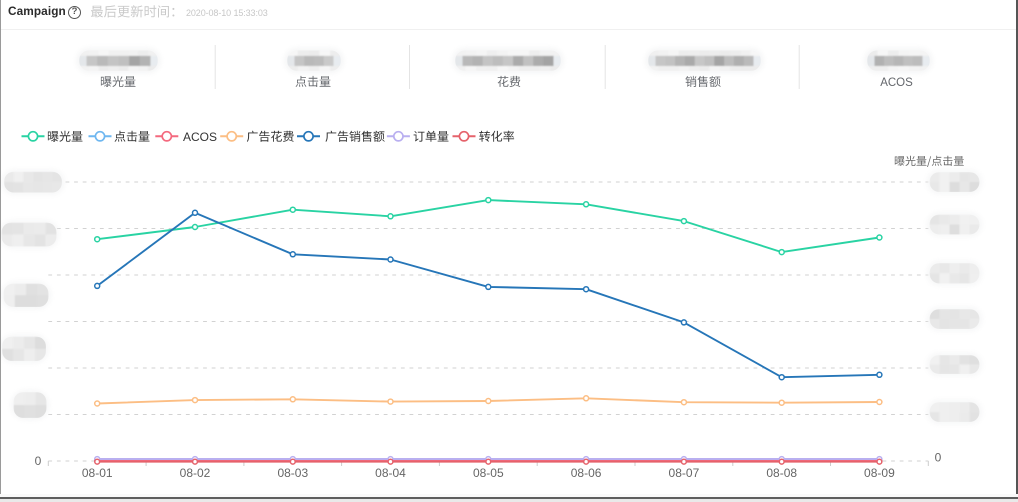 This screenshot has width=1018, height=502. I want to click on svg-text: 08-04, so click(390, 473).